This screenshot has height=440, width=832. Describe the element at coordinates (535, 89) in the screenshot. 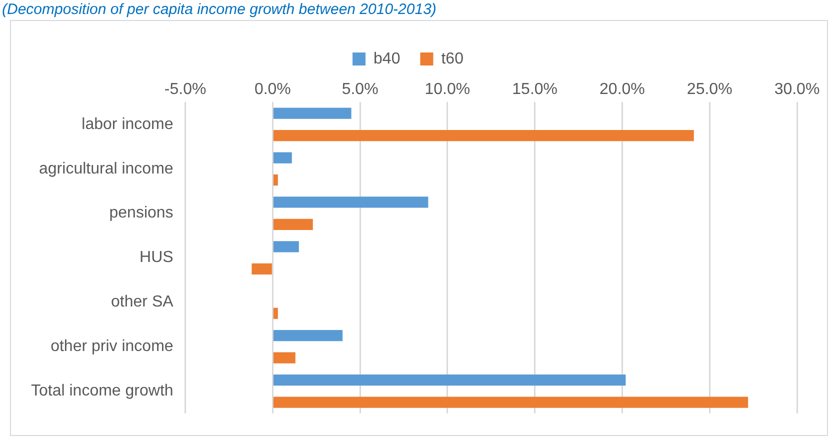

I see `x-tick-label: 15.0%` at that location.